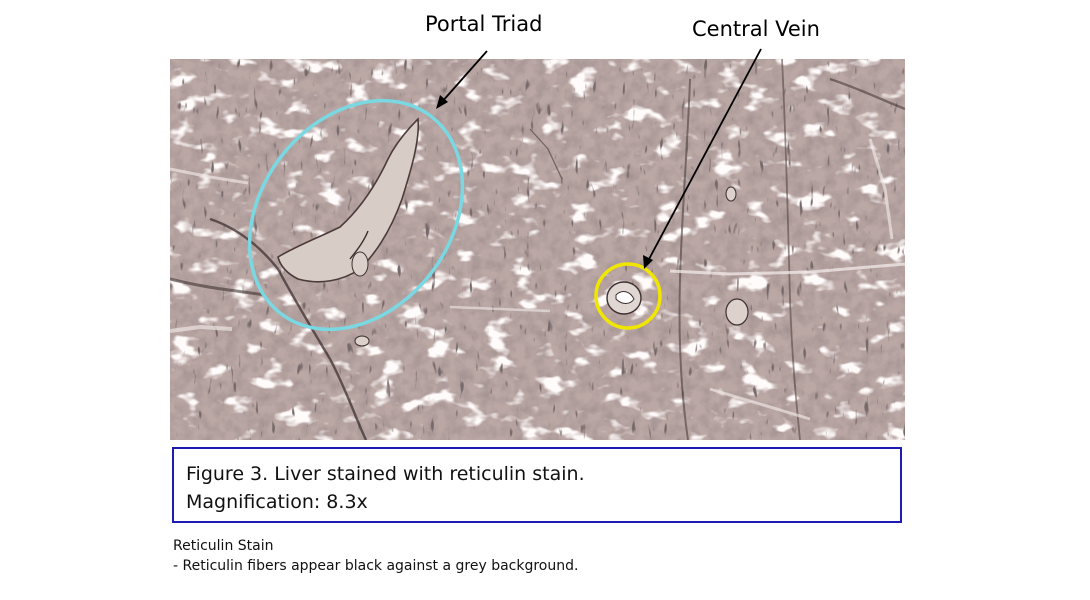  Describe the element at coordinates (223, 546) in the screenshot. I see `stain-notes-heading: Reticulin Stain` at that location.